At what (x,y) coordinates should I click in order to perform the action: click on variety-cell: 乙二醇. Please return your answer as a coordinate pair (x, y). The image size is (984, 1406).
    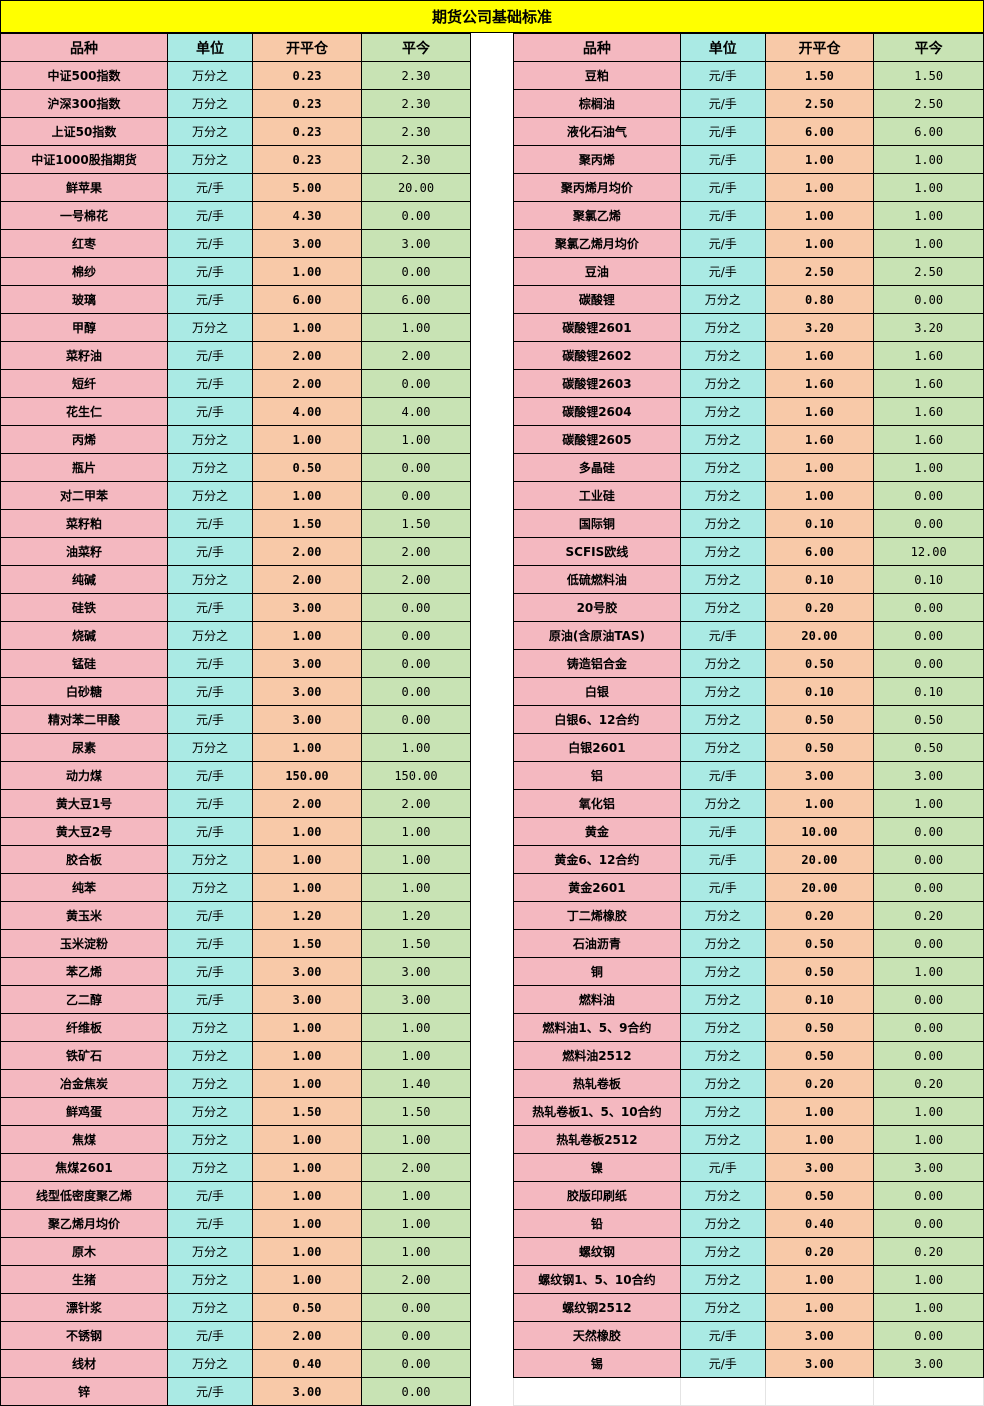
    Looking at the image, I should click on (84, 999).